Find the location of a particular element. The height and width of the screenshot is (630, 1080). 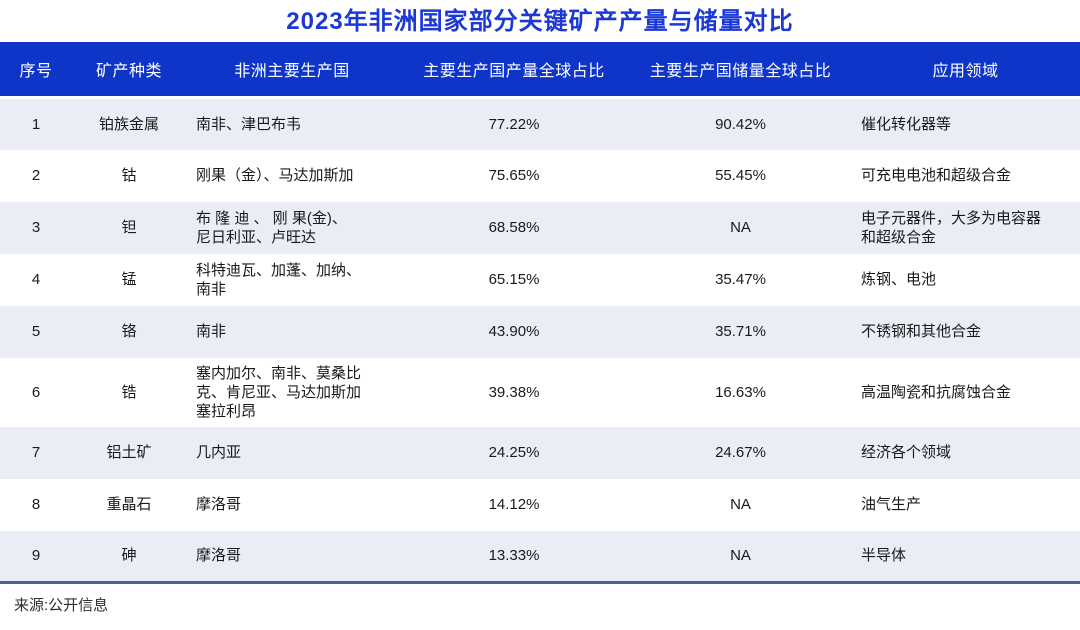

column-header-index: 序号 is located at coordinates (36, 70).